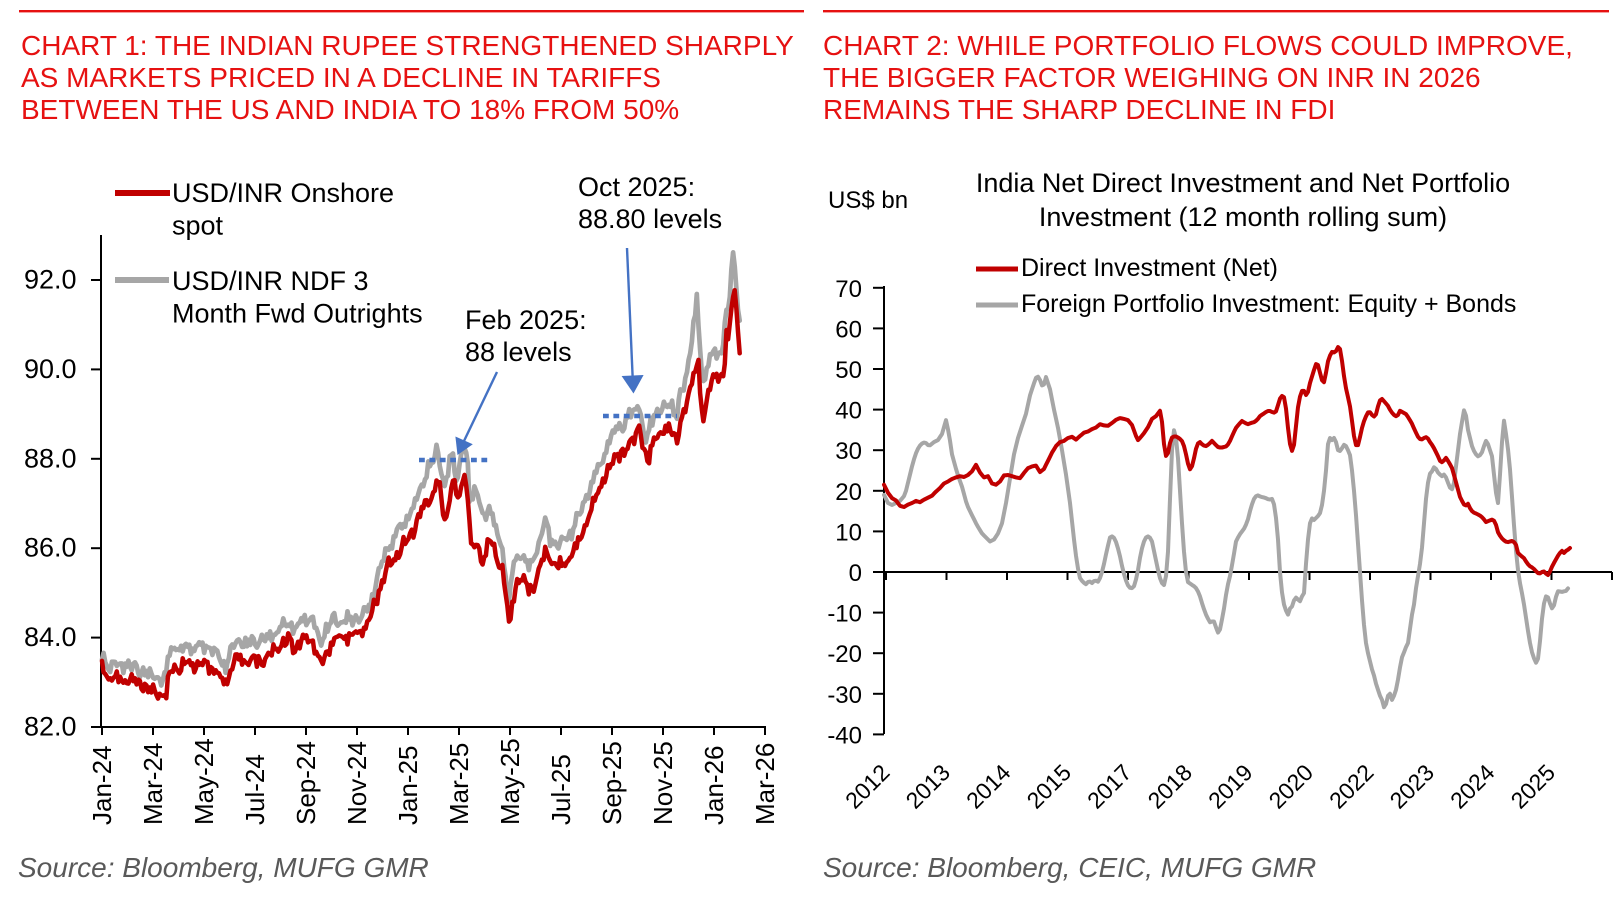 The height and width of the screenshot is (898, 1620). I want to click on svg-text: 92.0, so click(50, 280).